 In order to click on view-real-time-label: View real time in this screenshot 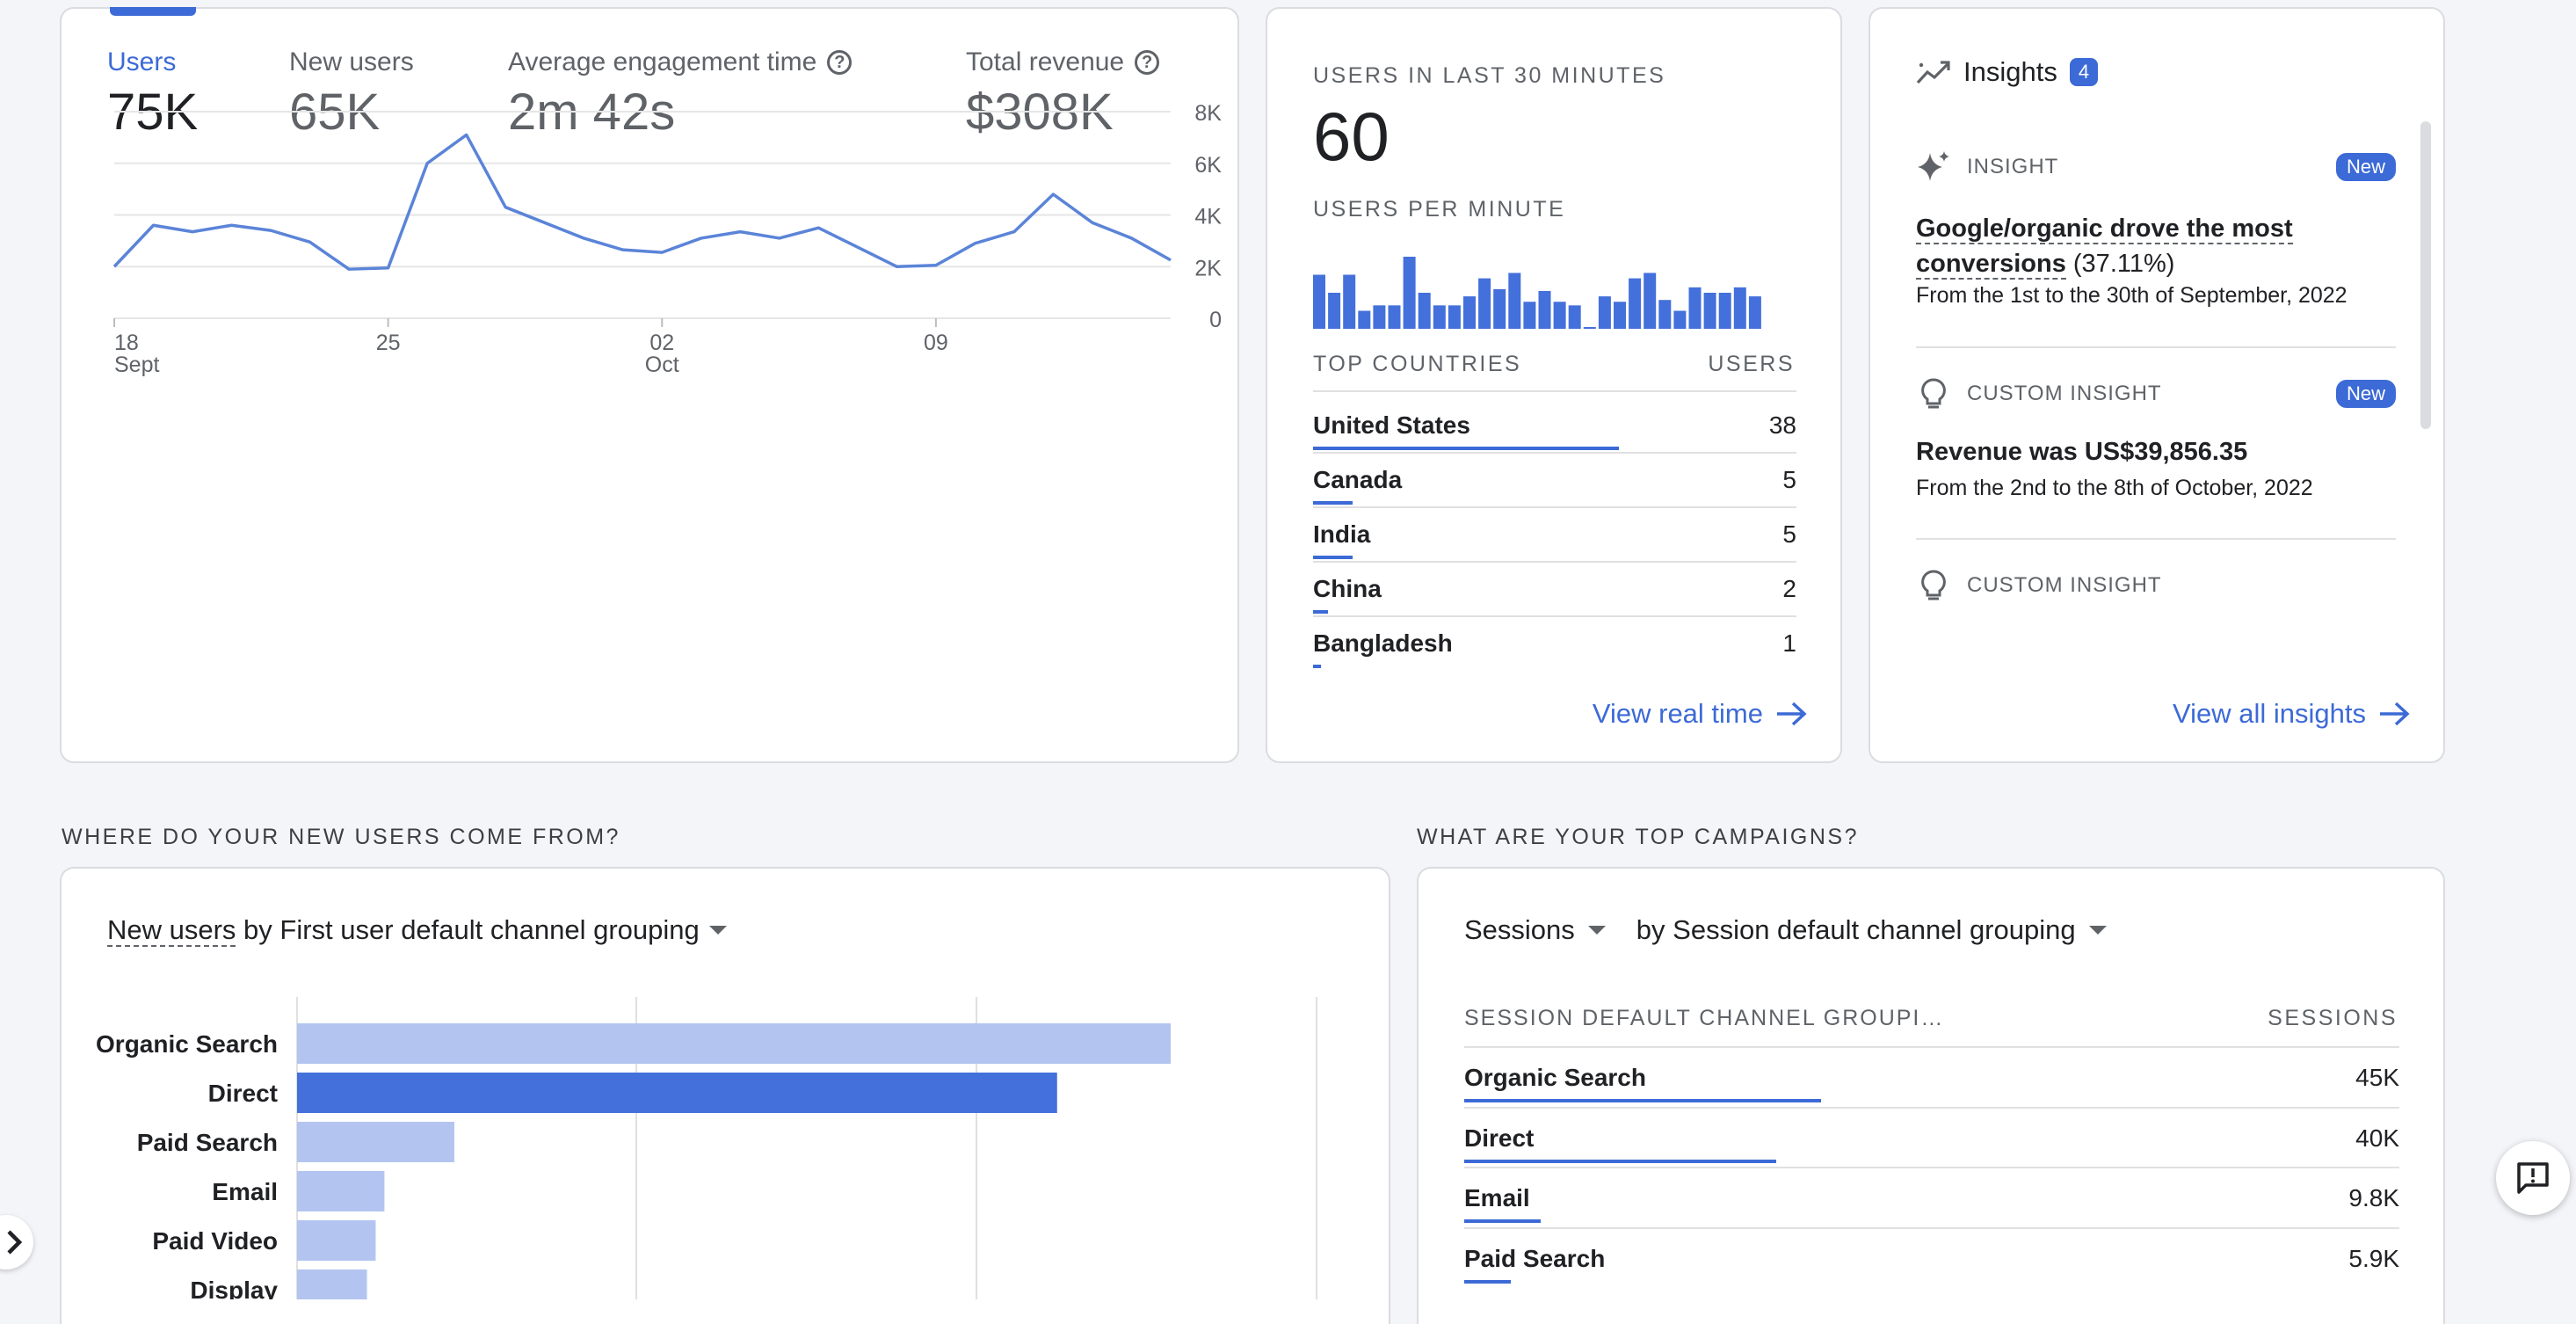, I will do `click(1677, 713)`.